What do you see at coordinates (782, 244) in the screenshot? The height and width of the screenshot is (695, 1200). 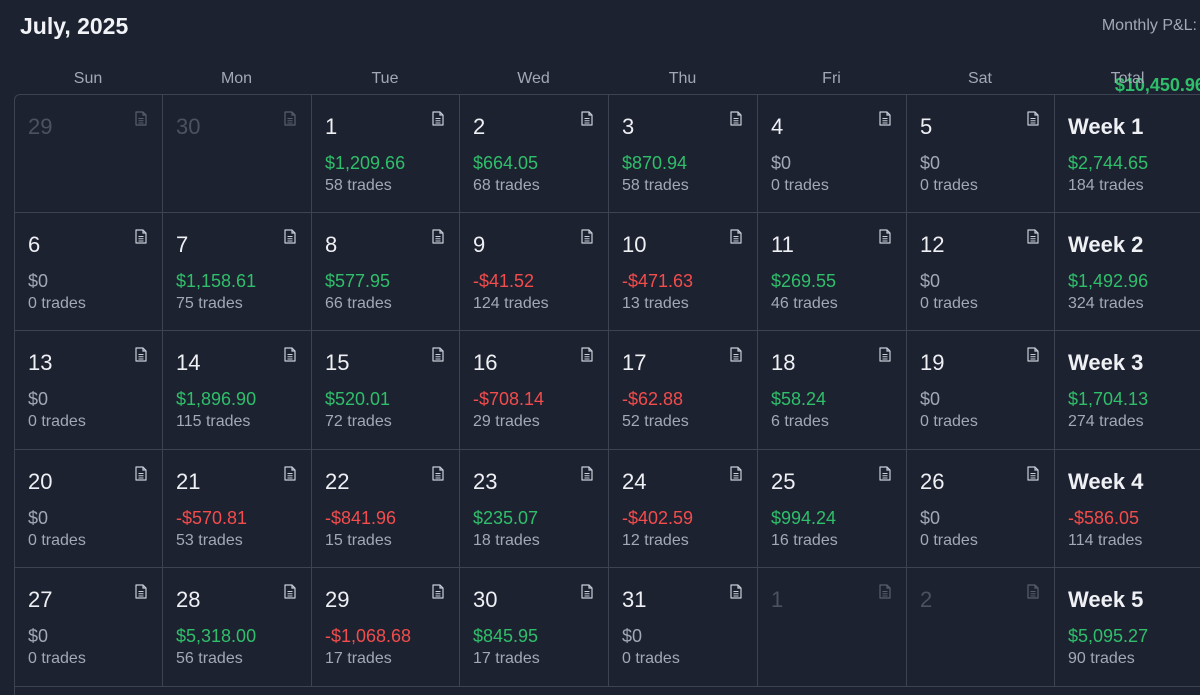 I see `day-number: 11` at bounding box center [782, 244].